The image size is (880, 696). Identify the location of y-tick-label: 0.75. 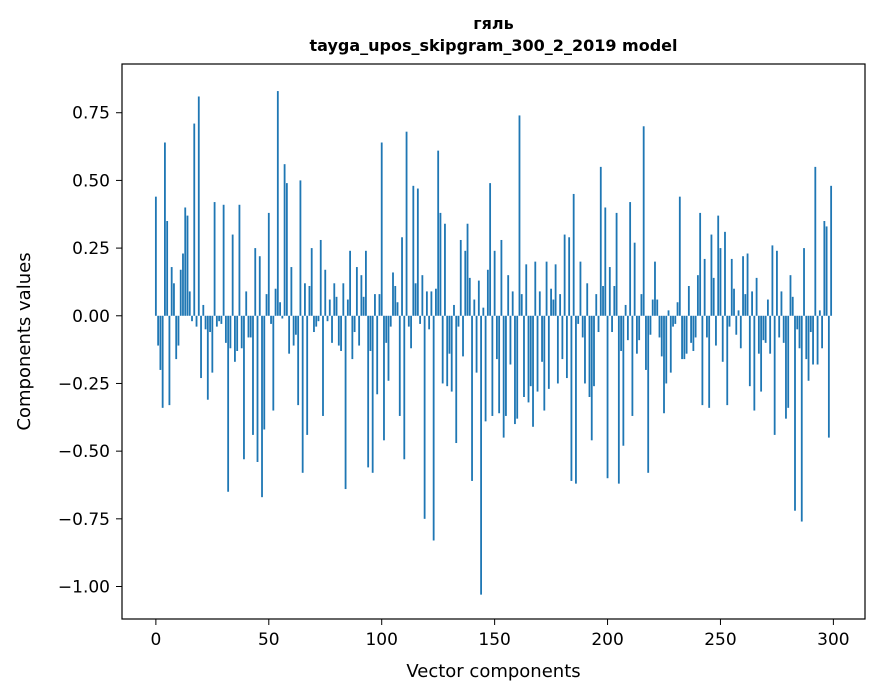
(91, 114).